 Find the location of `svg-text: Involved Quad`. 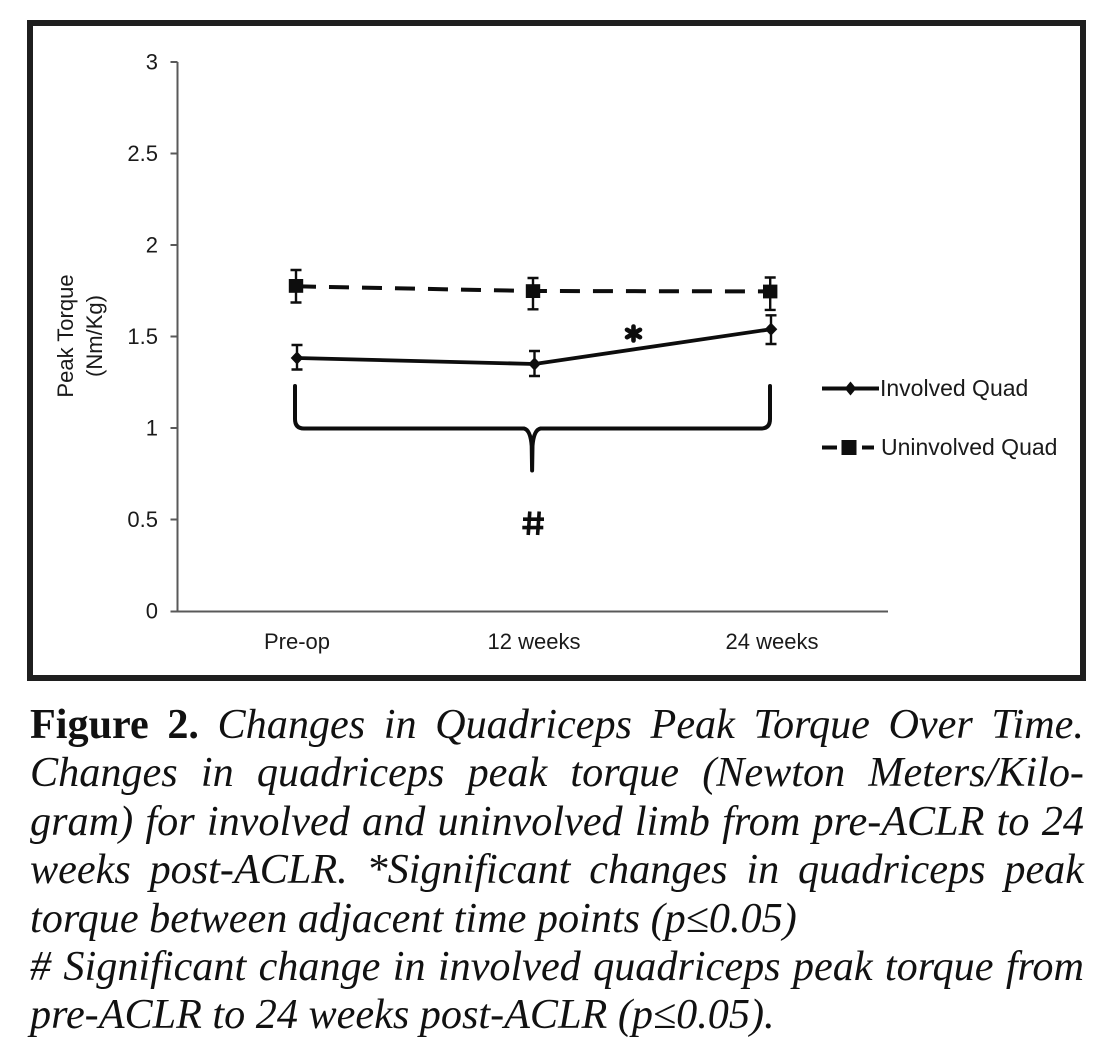

svg-text: Involved Quad is located at coordinates (954, 388).